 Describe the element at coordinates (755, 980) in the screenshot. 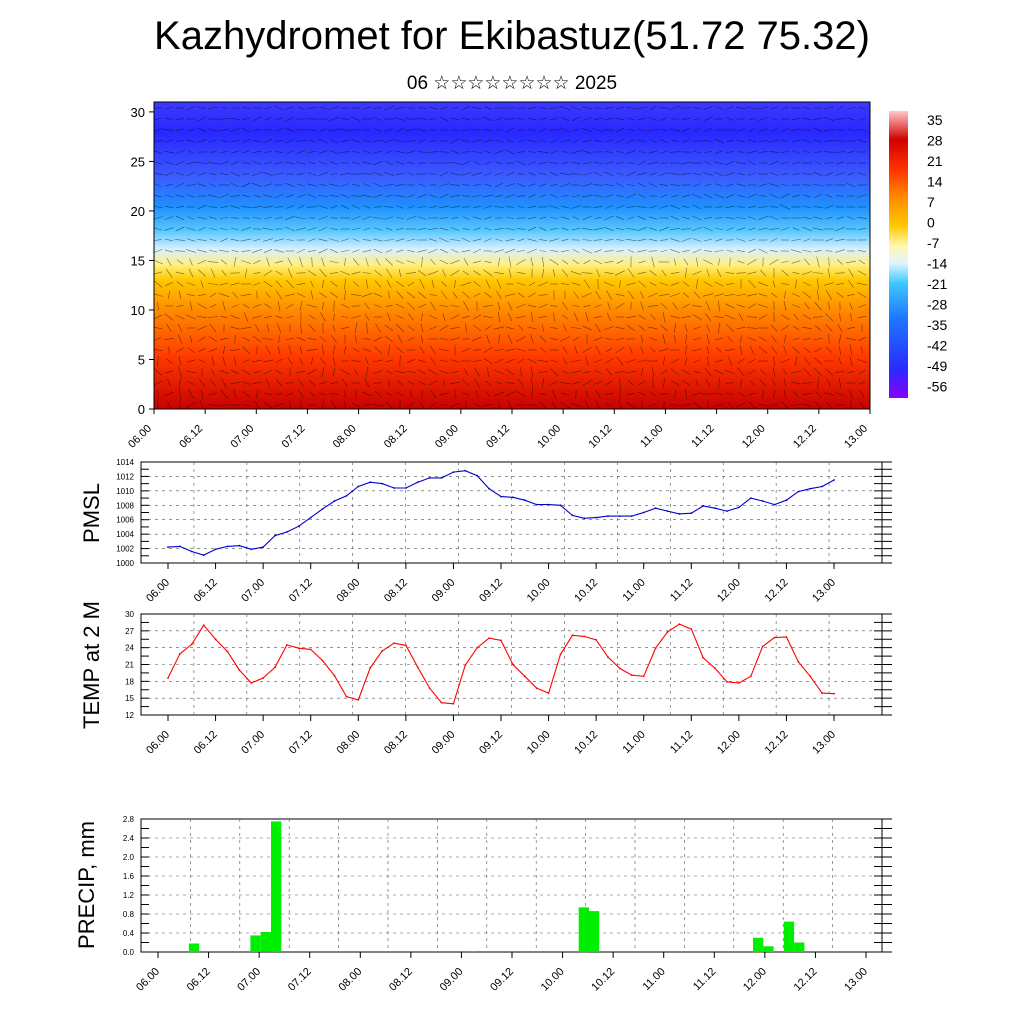

I see `x-tick-label: 12.00` at that location.